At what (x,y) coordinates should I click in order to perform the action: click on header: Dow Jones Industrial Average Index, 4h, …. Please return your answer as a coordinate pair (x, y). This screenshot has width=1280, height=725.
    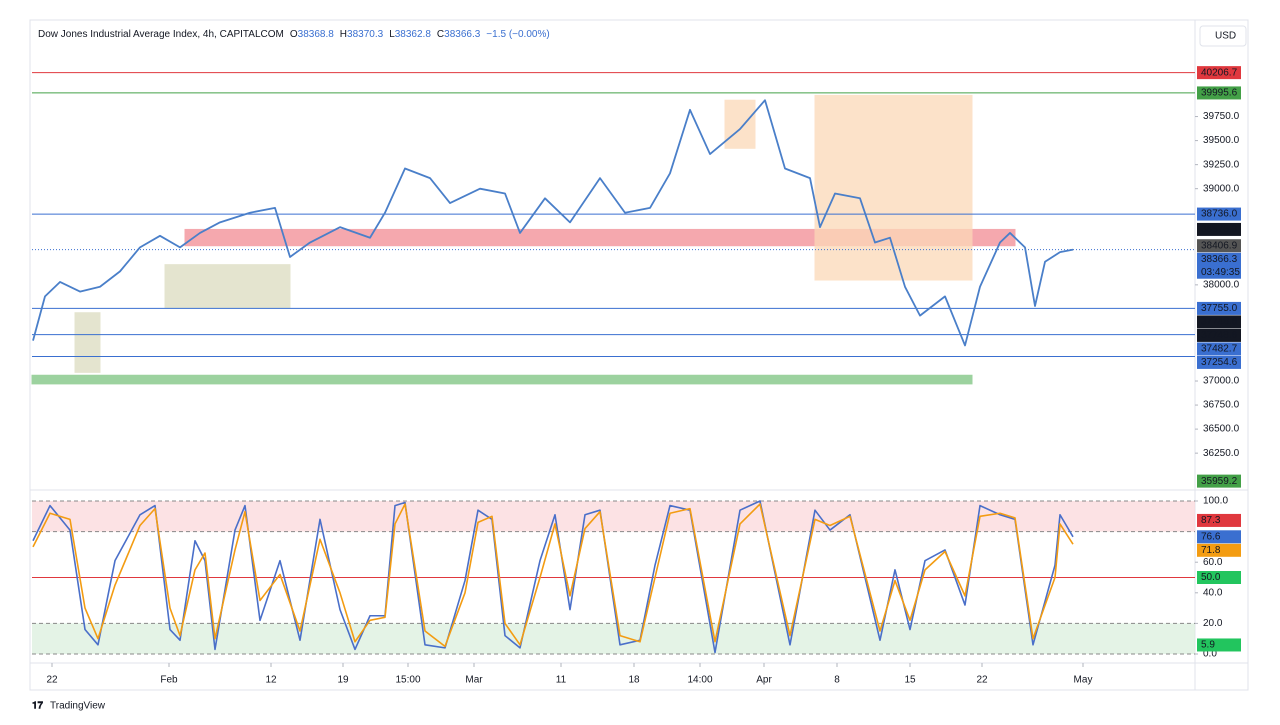
    Looking at the image, I should click on (294, 34).